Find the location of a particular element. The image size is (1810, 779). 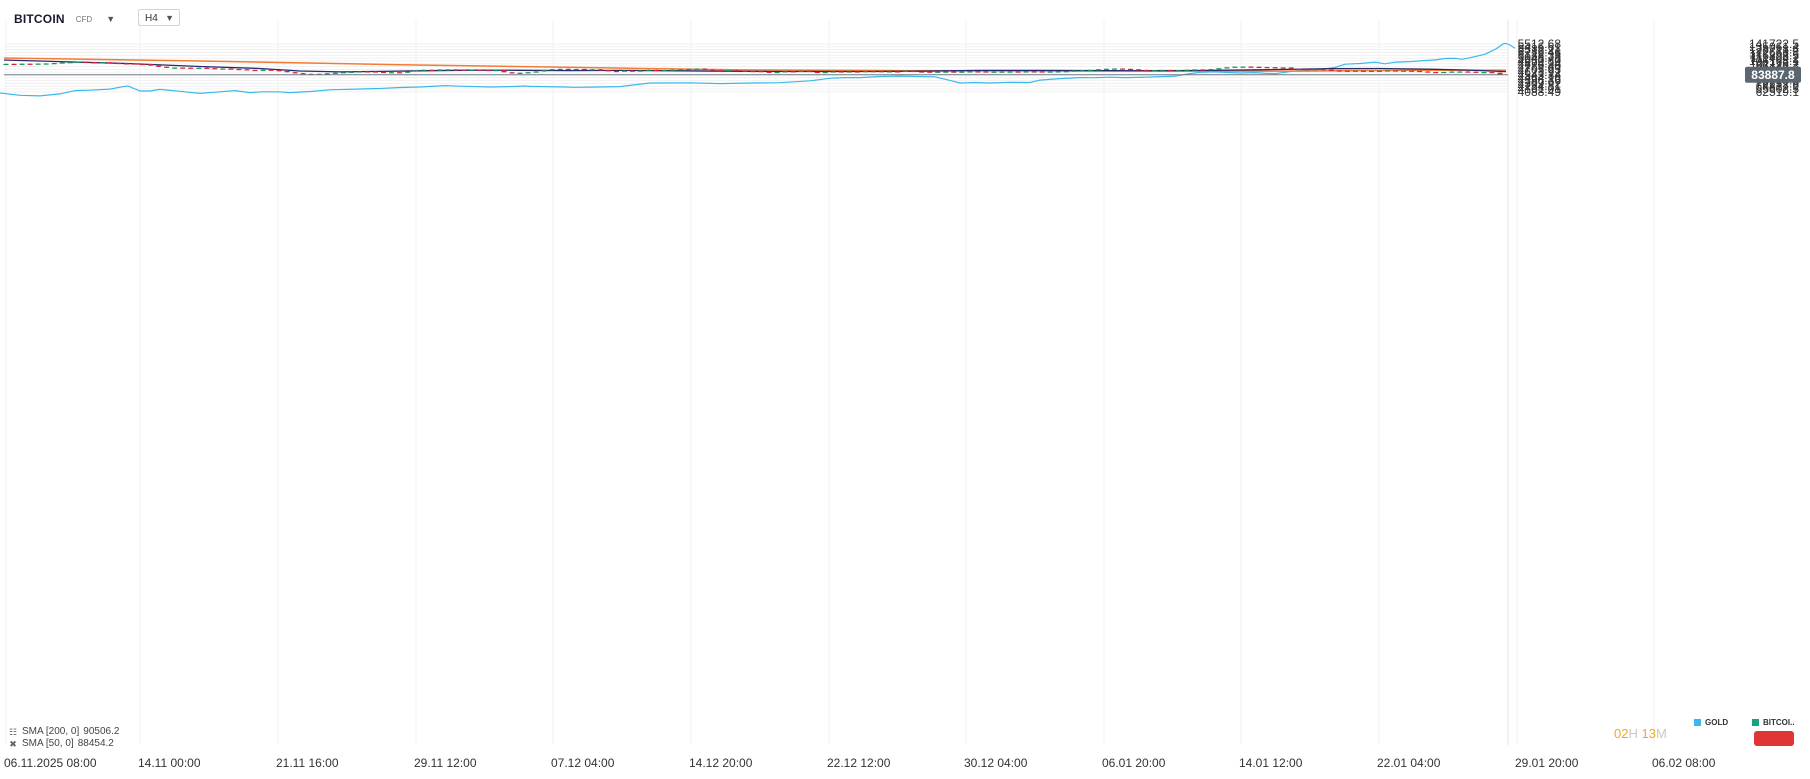

legend-bitcoin: BITCOI.. is located at coordinates (1773, 722).